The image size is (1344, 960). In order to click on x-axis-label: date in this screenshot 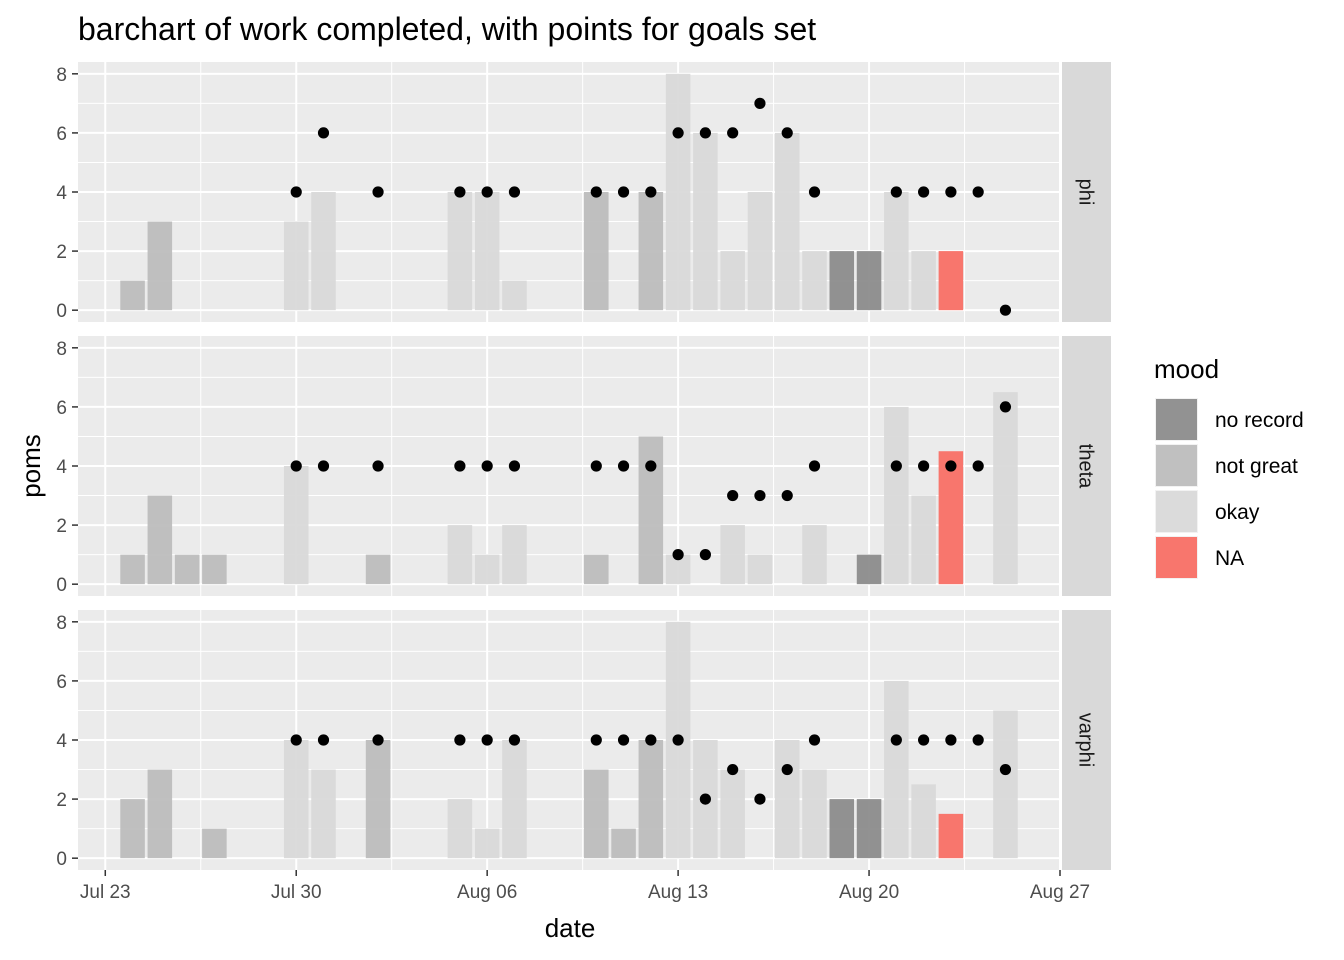, I will do `click(570, 928)`.